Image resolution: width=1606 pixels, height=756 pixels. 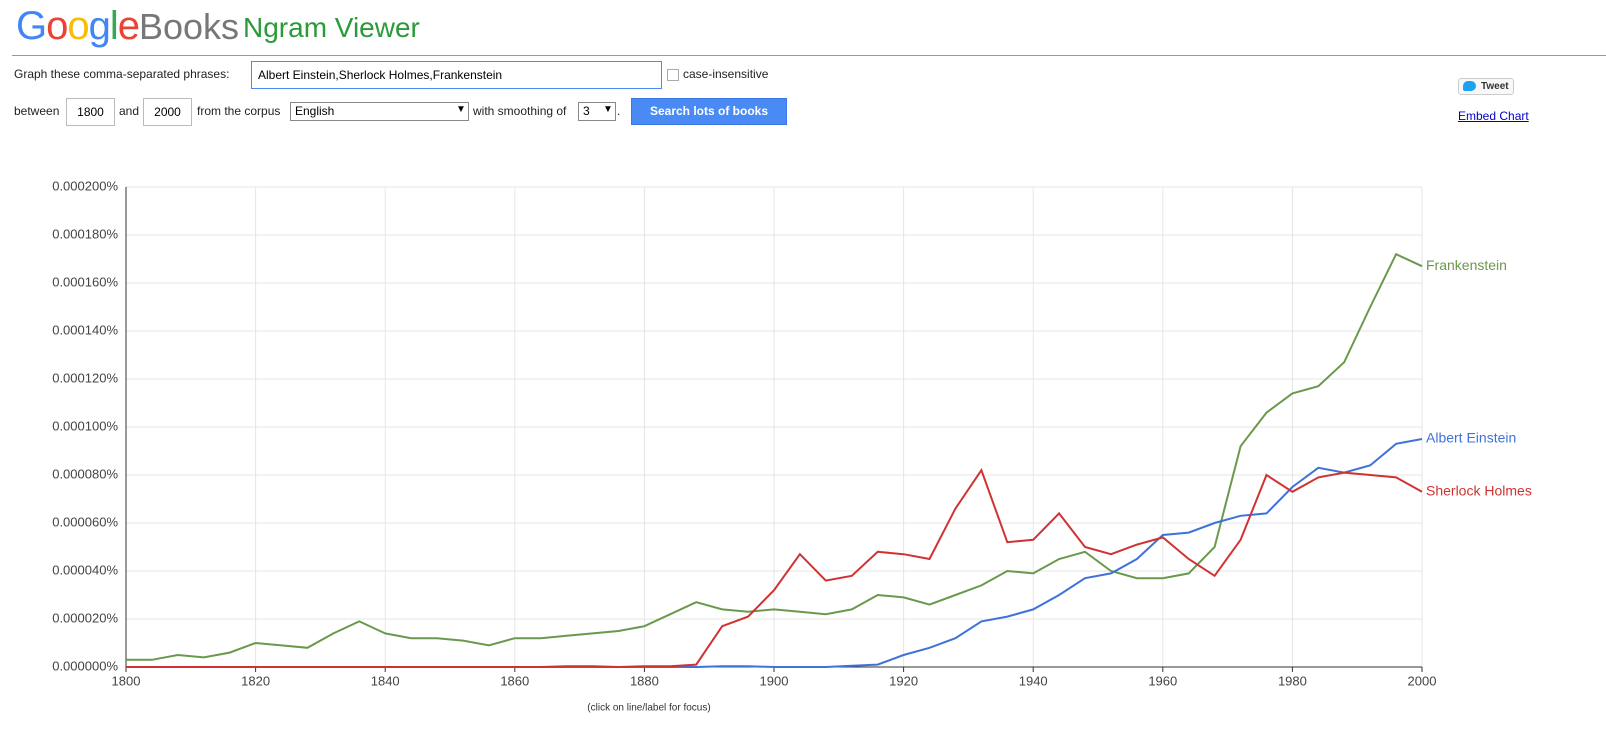 What do you see at coordinates (1466, 265) in the screenshot?
I see `series-label: Frankenstein` at bounding box center [1466, 265].